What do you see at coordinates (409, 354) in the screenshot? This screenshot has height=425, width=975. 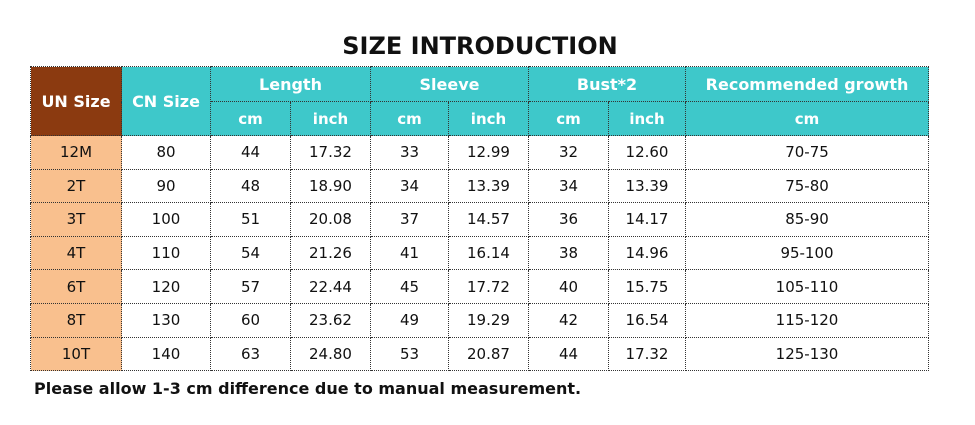 I see `table-cell: 53` at bounding box center [409, 354].